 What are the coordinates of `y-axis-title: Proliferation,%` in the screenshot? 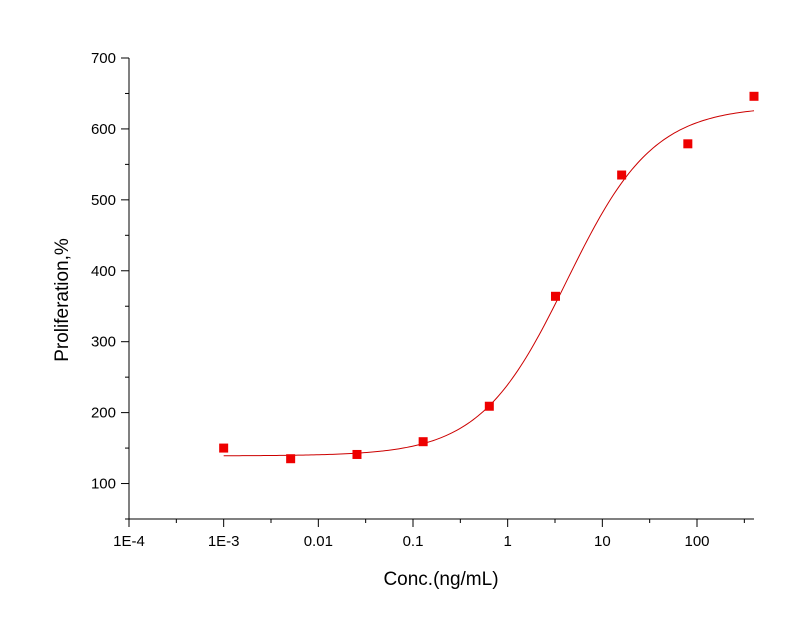 It's located at (62, 300).